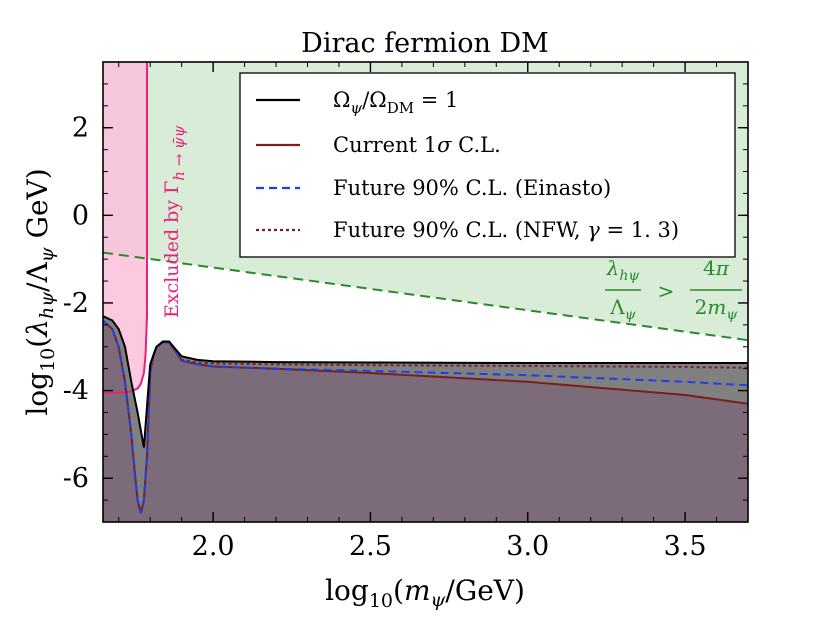 Image resolution: width=830 pixels, height=623 pixels. What do you see at coordinates (213, 546) in the screenshot?
I see `x-tick-label: 2.0` at bounding box center [213, 546].